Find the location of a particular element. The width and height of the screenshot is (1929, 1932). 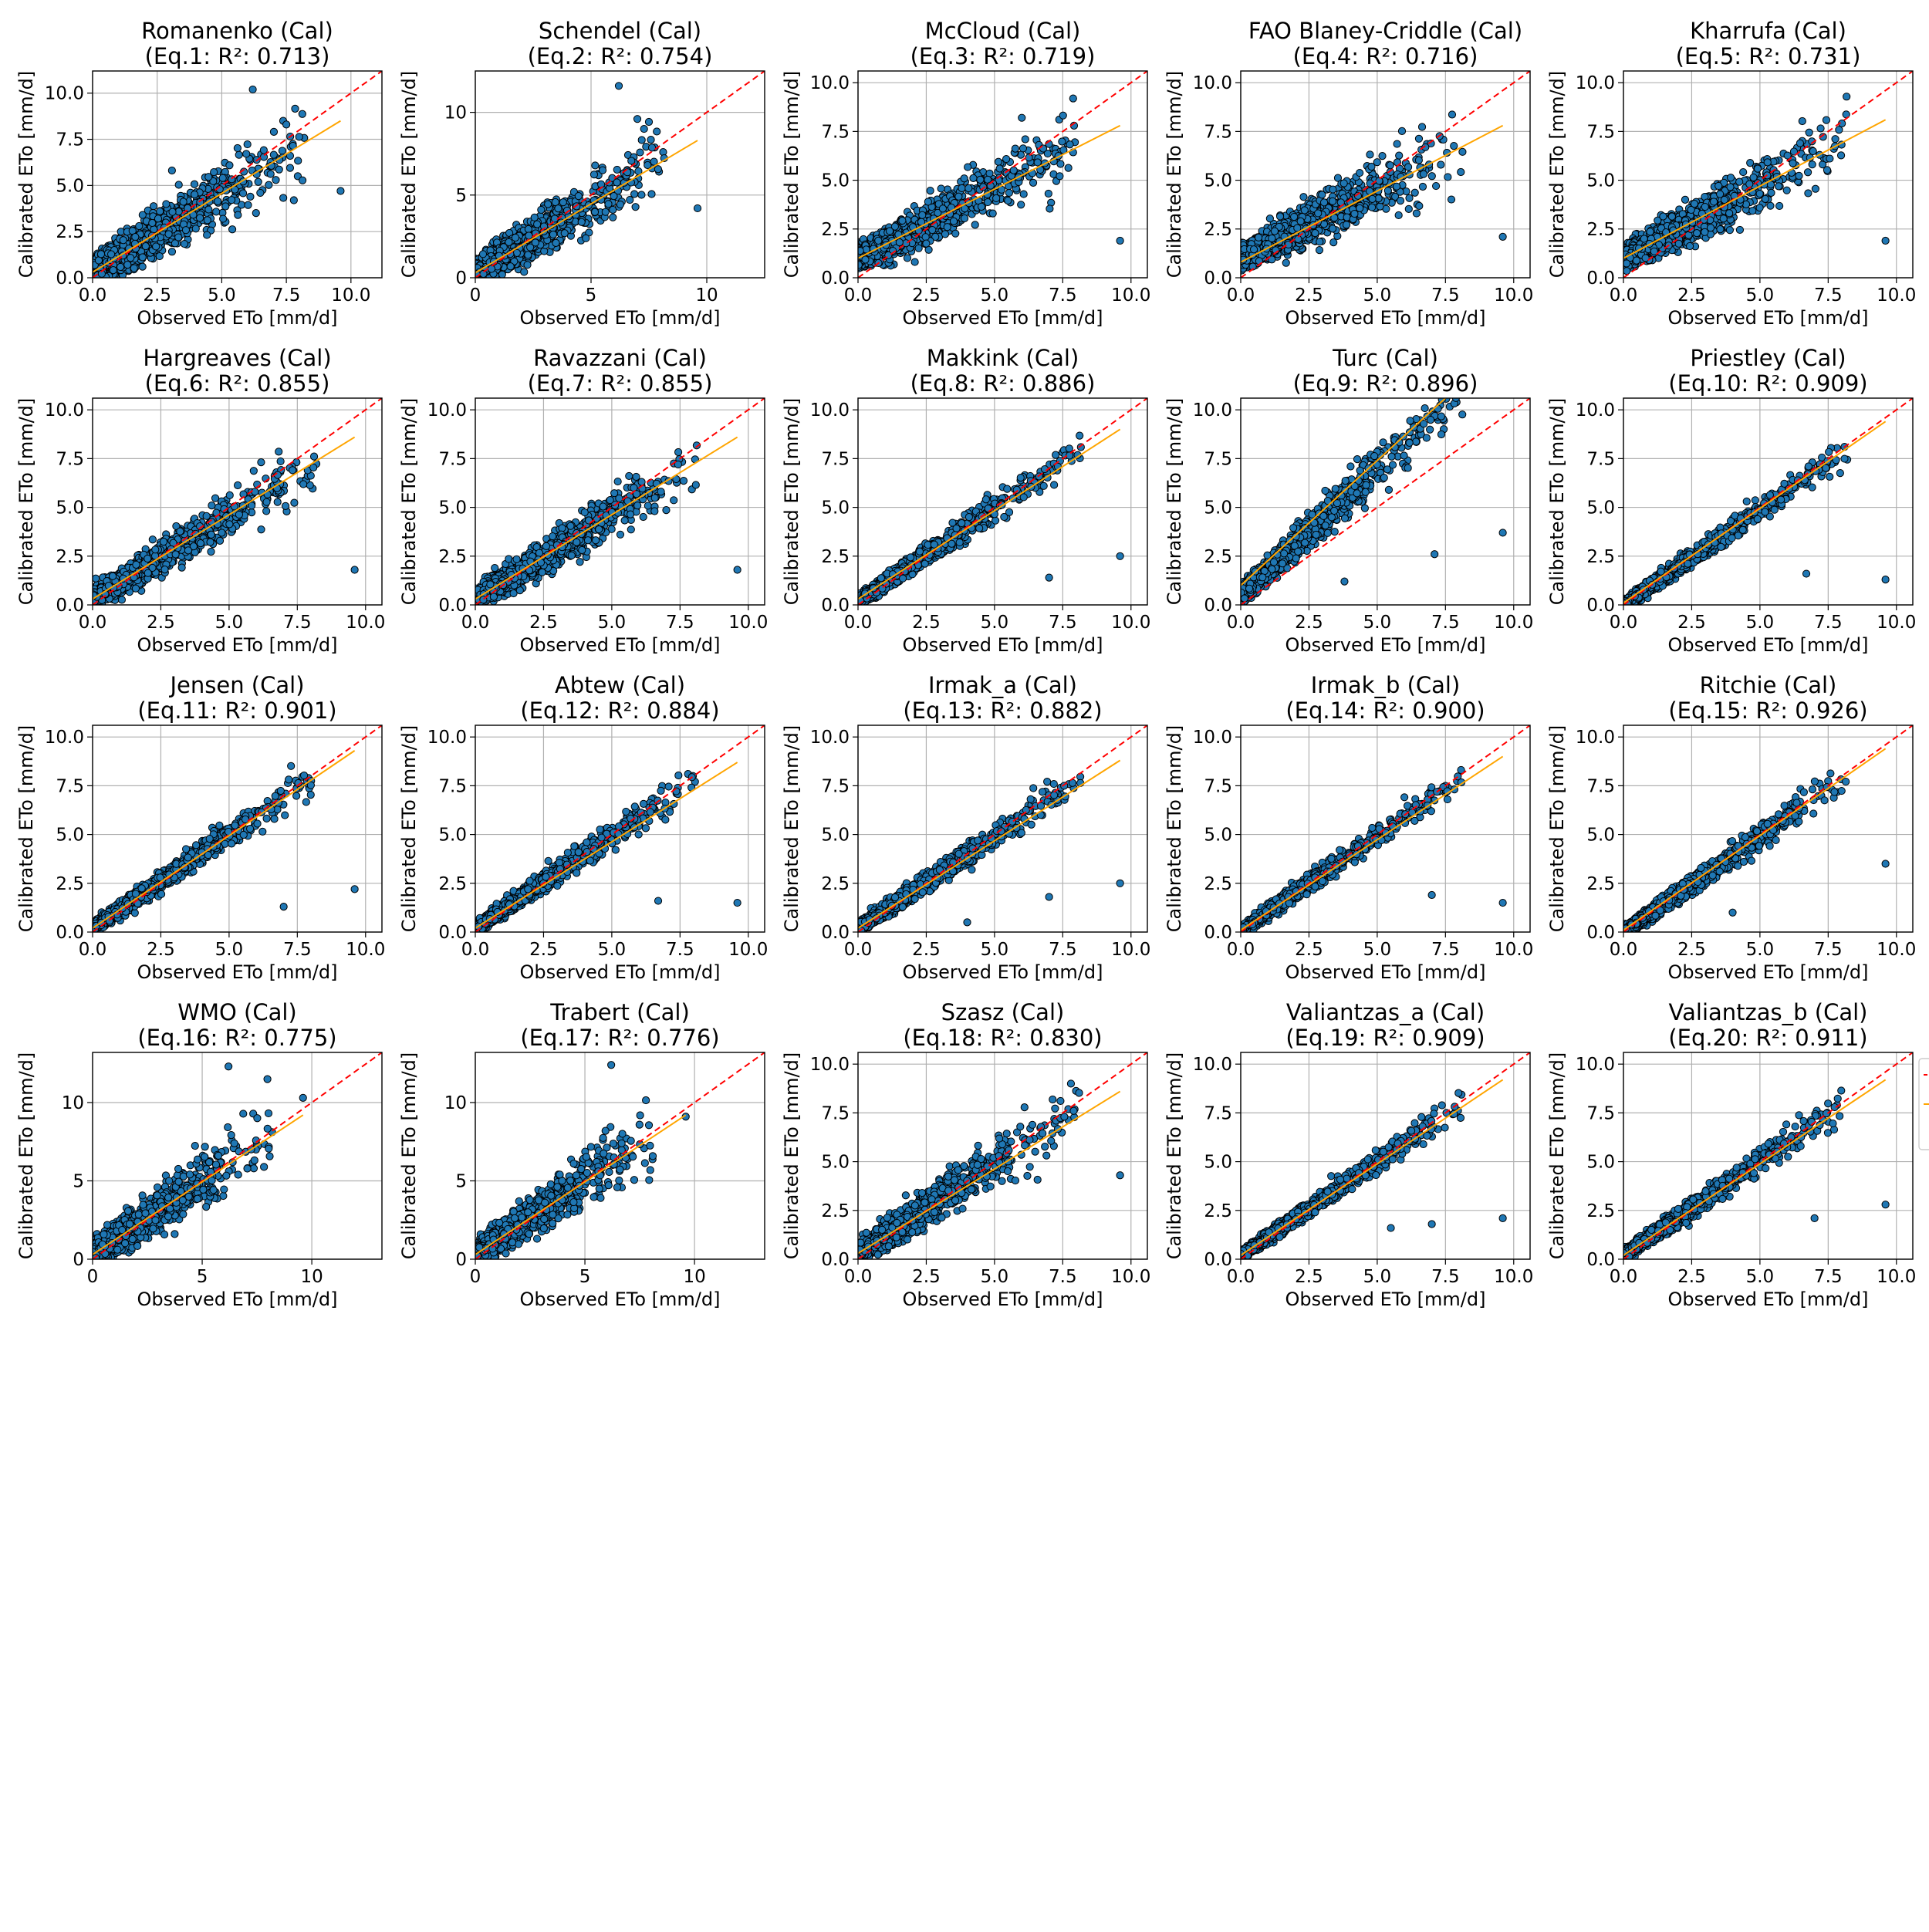

x-tick-label: 10.0 is located at coordinates (1130, 295).